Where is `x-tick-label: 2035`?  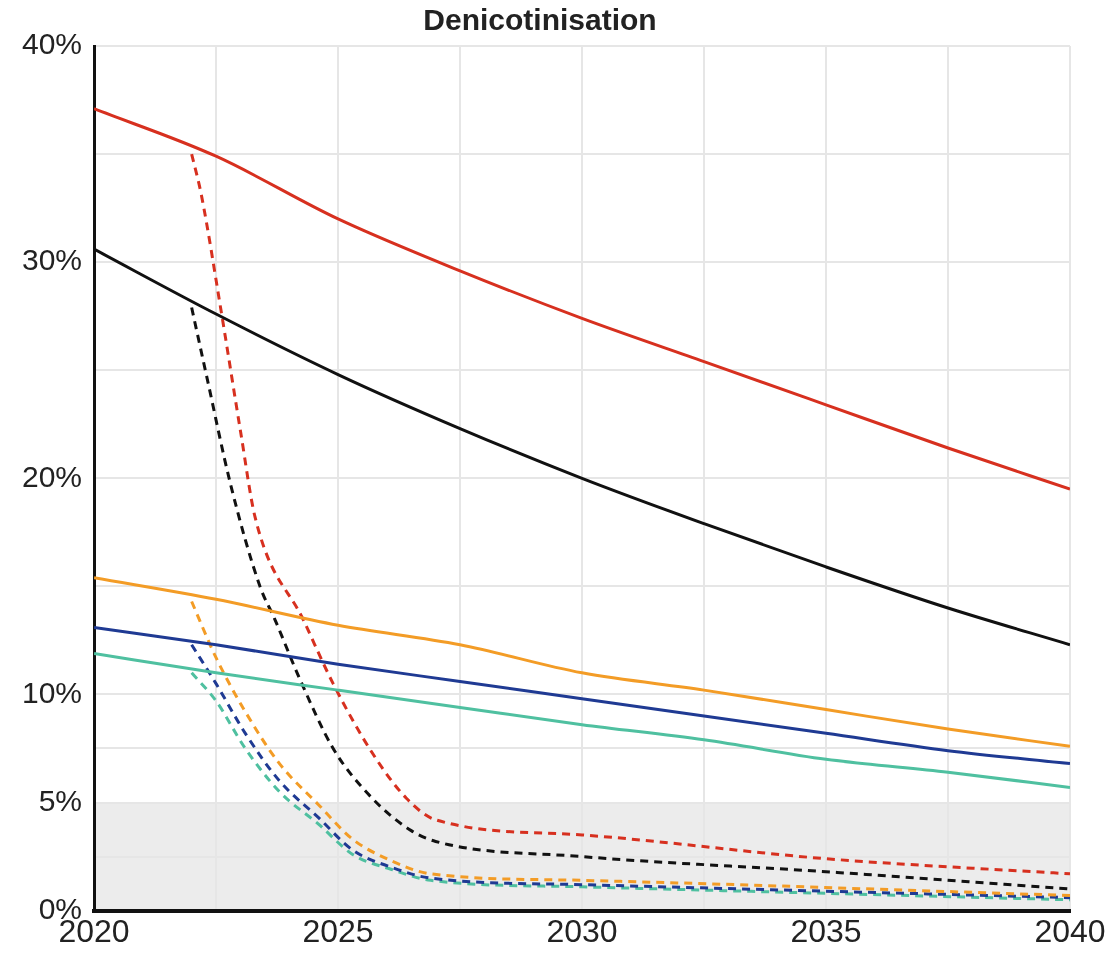 x-tick-label: 2035 is located at coordinates (826, 930).